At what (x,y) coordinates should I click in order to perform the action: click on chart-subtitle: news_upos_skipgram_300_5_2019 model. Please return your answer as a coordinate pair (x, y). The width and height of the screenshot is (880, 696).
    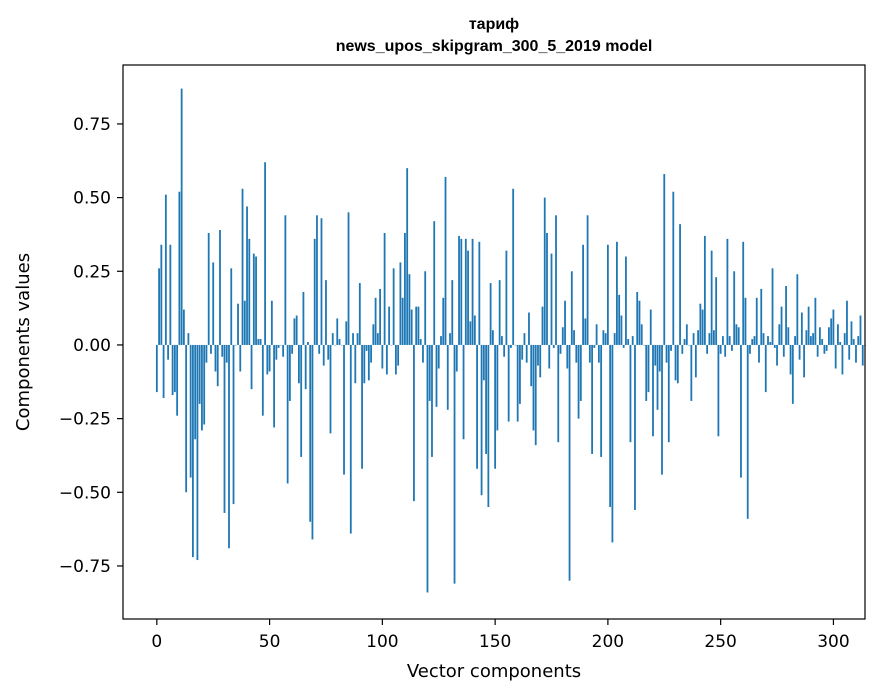
    Looking at the image, I should click on (494, 46).